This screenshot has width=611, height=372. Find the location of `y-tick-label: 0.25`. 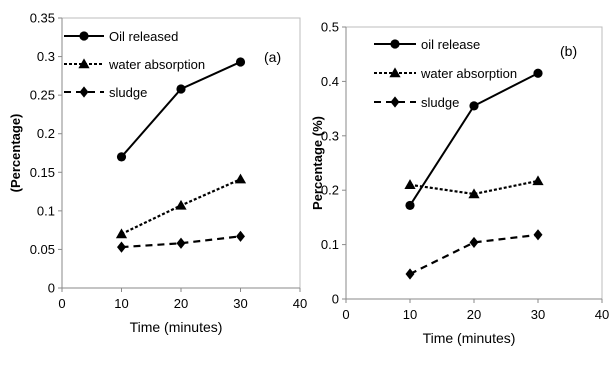

y-tick-label: 0.25 is located at coordinates (42, 95).